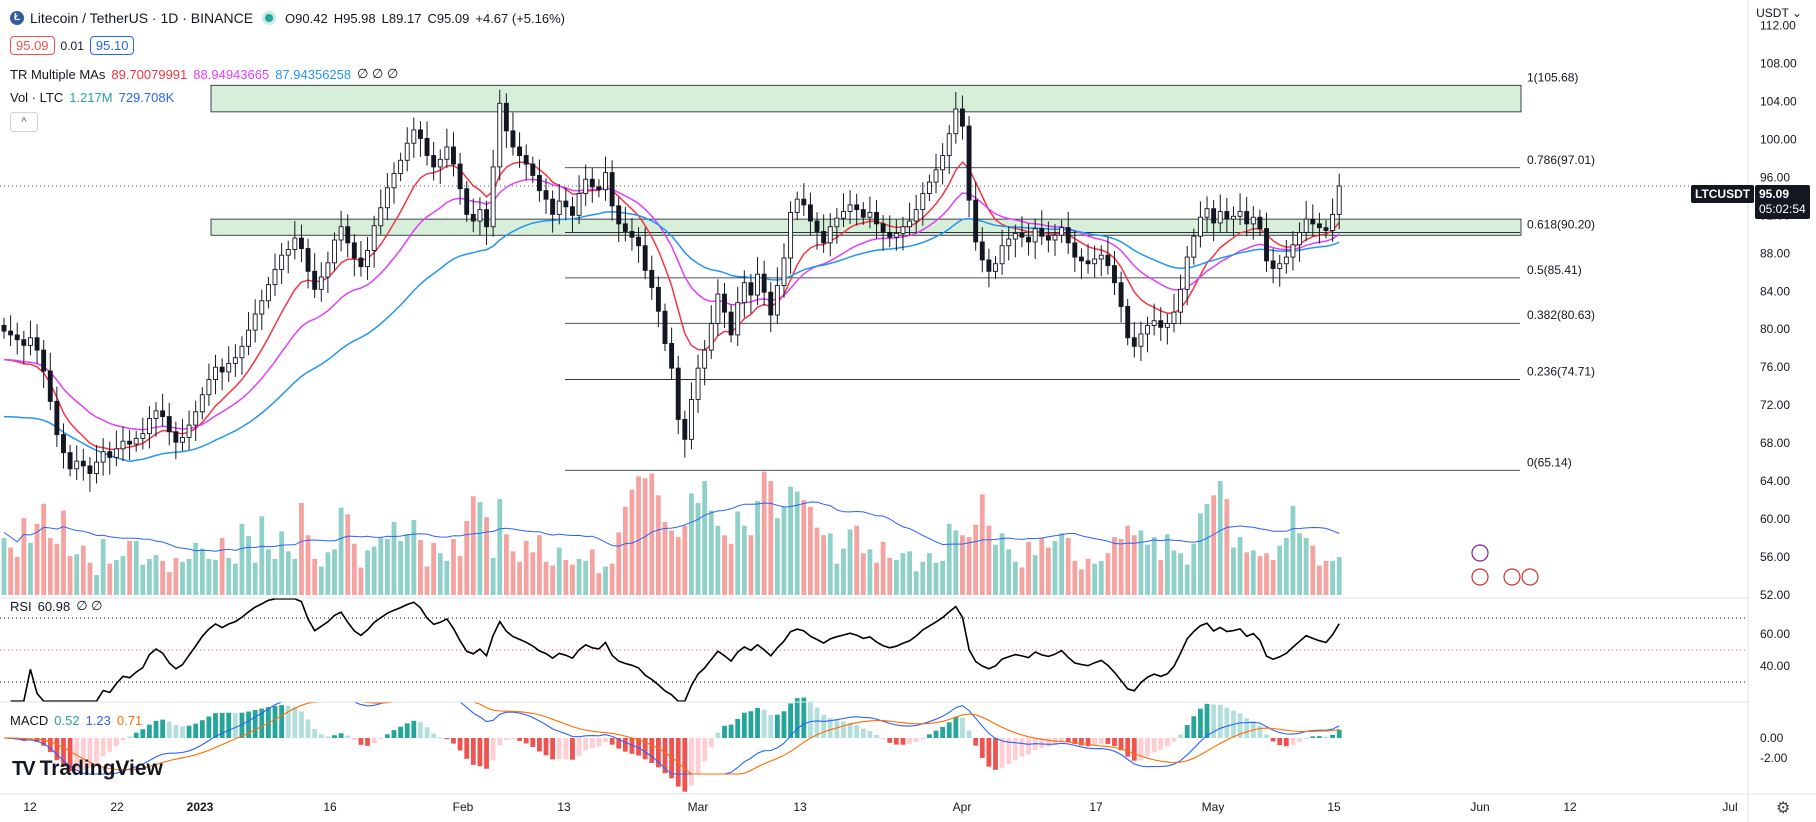 The width and height of the screenshot is (1816, 822). Describe the element at coordinates (1775, 367) in the screenshot. I see `price-tick-label: 76.00` at that location.